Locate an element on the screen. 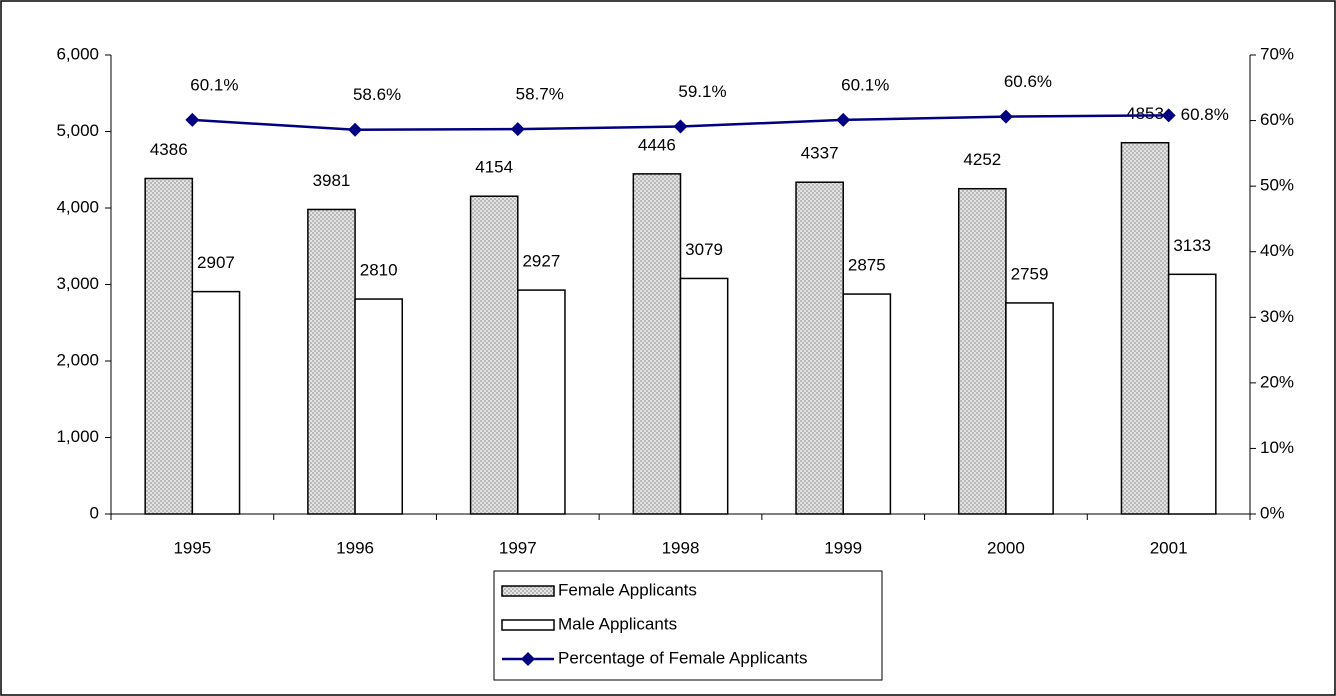  y-tick-label: 5,000 is located at coordinates (77, 130).